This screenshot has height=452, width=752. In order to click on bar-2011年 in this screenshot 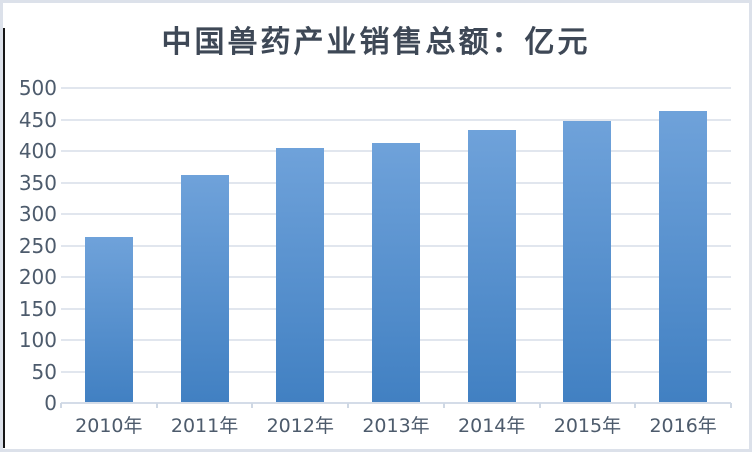, I will do `click(204, 288)`.